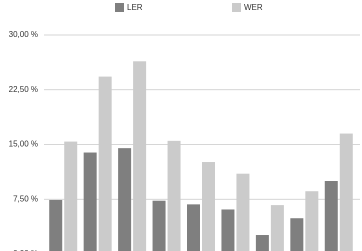 The width and height of the screenshot is (362, 251). Describe the element at coordinates (23, 34) in the screenshot. I see `y-tick-label: 30,00 %` at that location.